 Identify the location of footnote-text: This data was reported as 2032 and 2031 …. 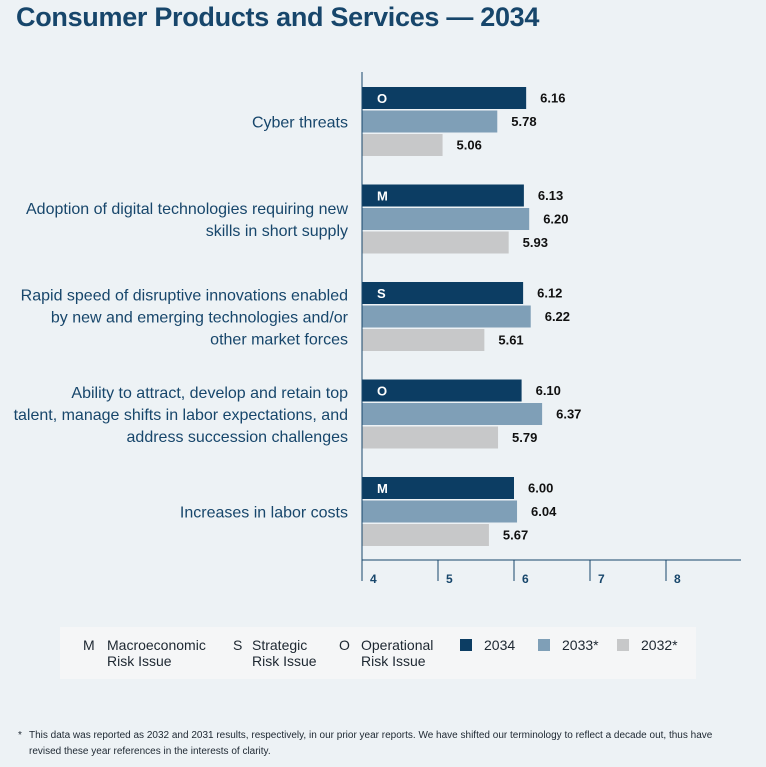
(371, 743).